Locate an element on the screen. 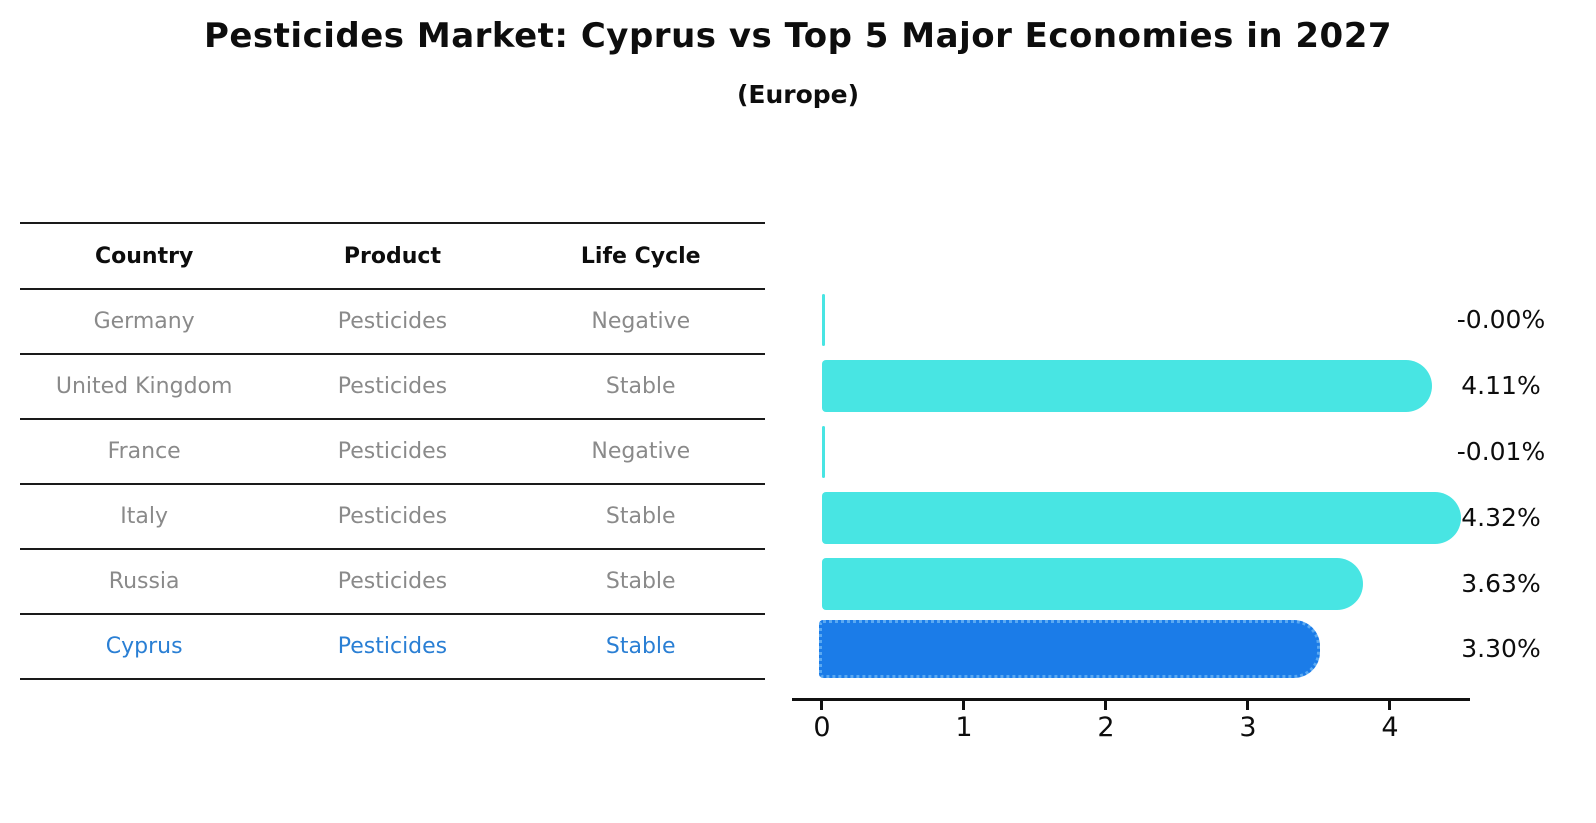  table-header-lifecycle: Life Cycle is located at coordinates (640, 256).